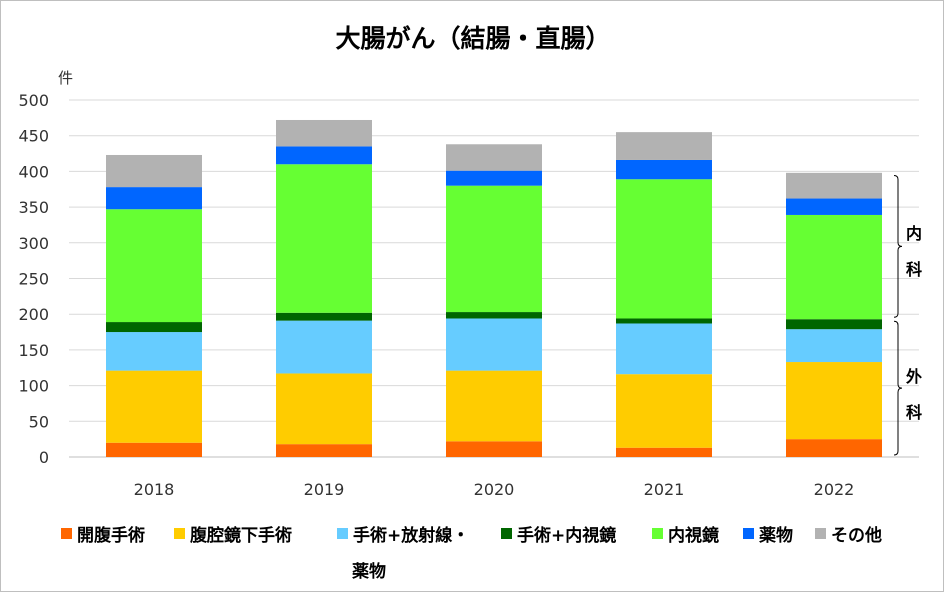 The image size is (944, 593). Describe the element at coordinates (241, 536) in the screenshot. I see `legend-label: 腹腔鏡下手術` at that location.